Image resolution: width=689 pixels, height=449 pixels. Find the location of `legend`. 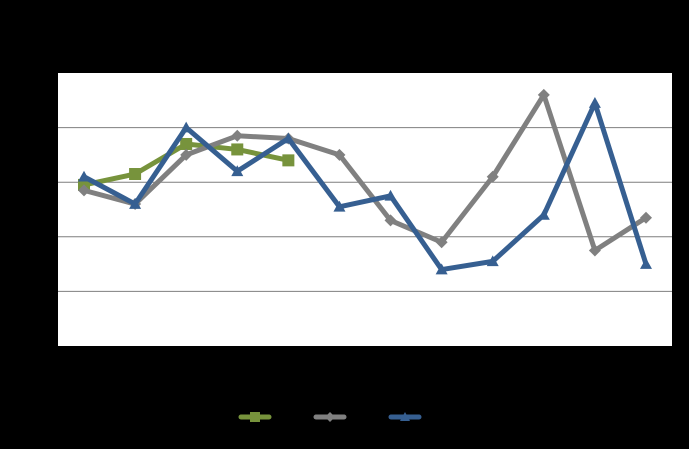

legend is located at coordinates (330, 417).